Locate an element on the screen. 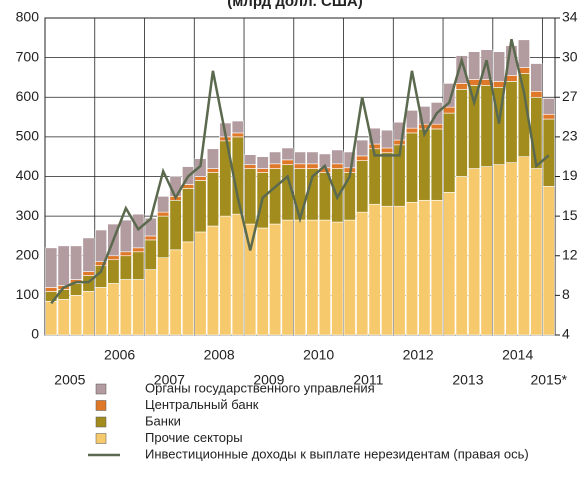 The width and height of the screenshot is (588, 489). y-tick-label: 0 is located at coordinates (35, 334).